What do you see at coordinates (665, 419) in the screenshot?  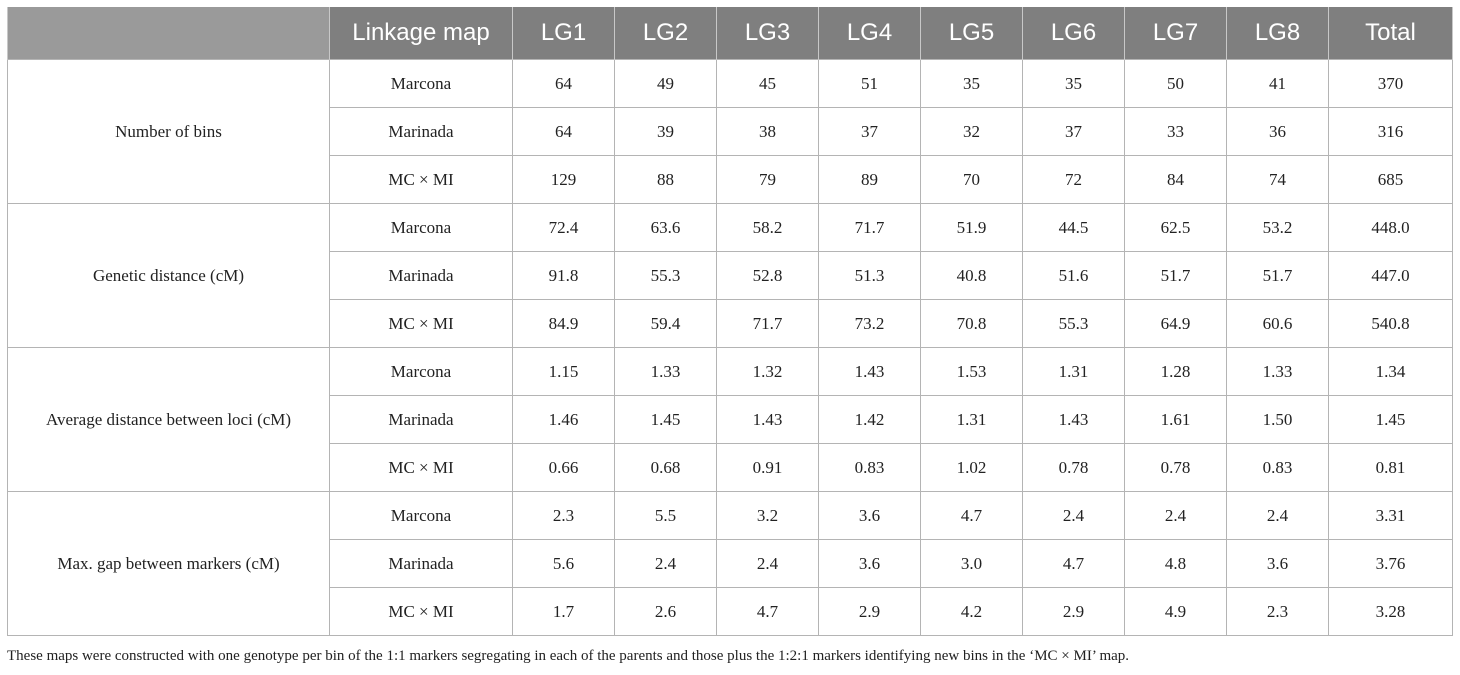 I see `lg-value-cell: 1.45` at bounding box center [665, 419].